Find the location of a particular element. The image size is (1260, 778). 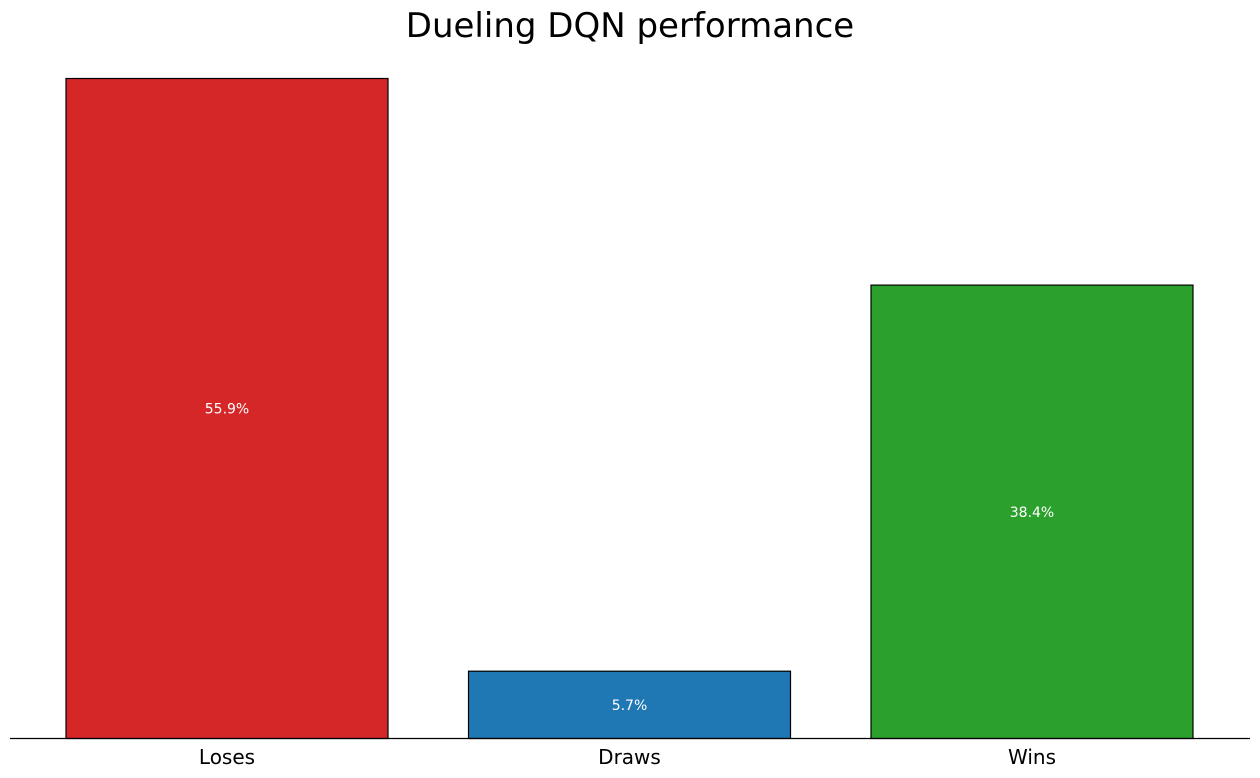

x-tick-label-draws: Draws is located at coordinates (629, 757).